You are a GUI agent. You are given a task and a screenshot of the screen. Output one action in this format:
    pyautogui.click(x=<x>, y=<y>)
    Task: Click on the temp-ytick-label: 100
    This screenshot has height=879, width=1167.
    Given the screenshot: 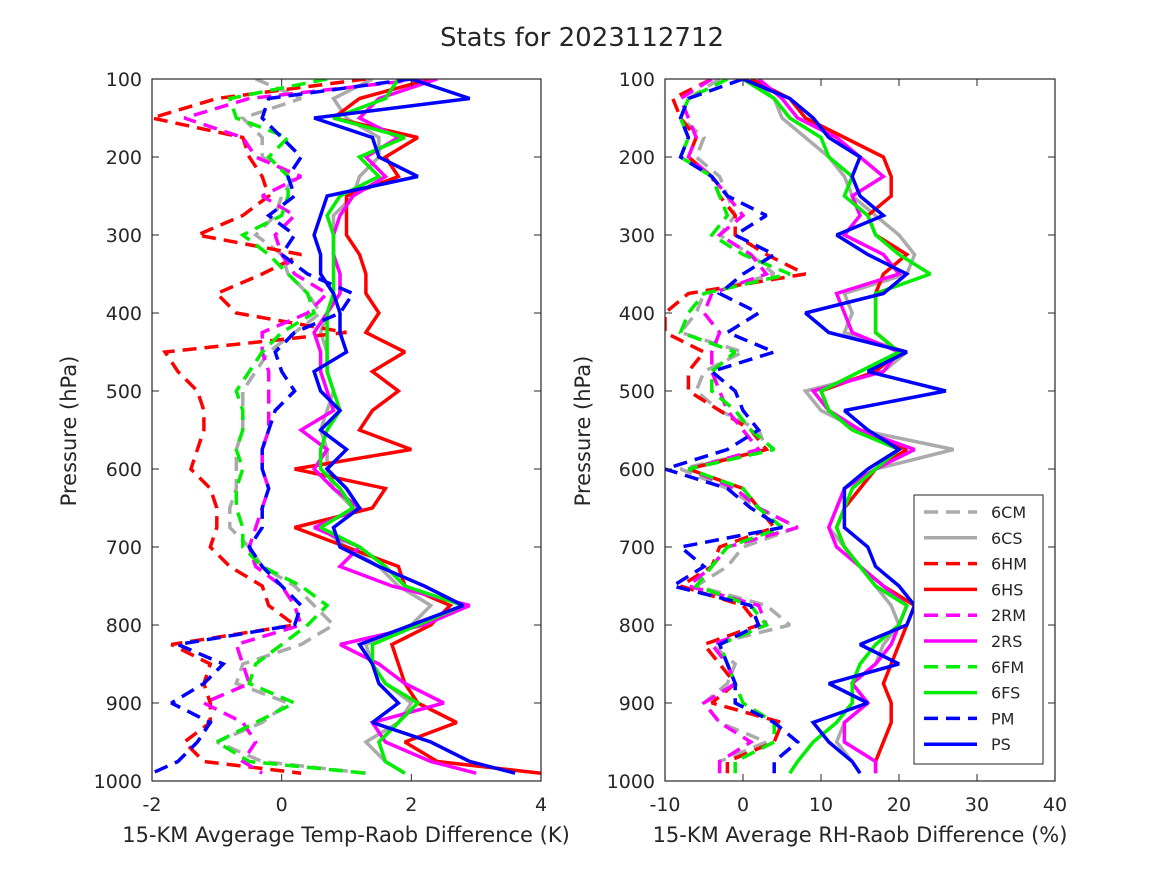 What is the action you would take?
    pyautogui.click(x=124, y=80)
    